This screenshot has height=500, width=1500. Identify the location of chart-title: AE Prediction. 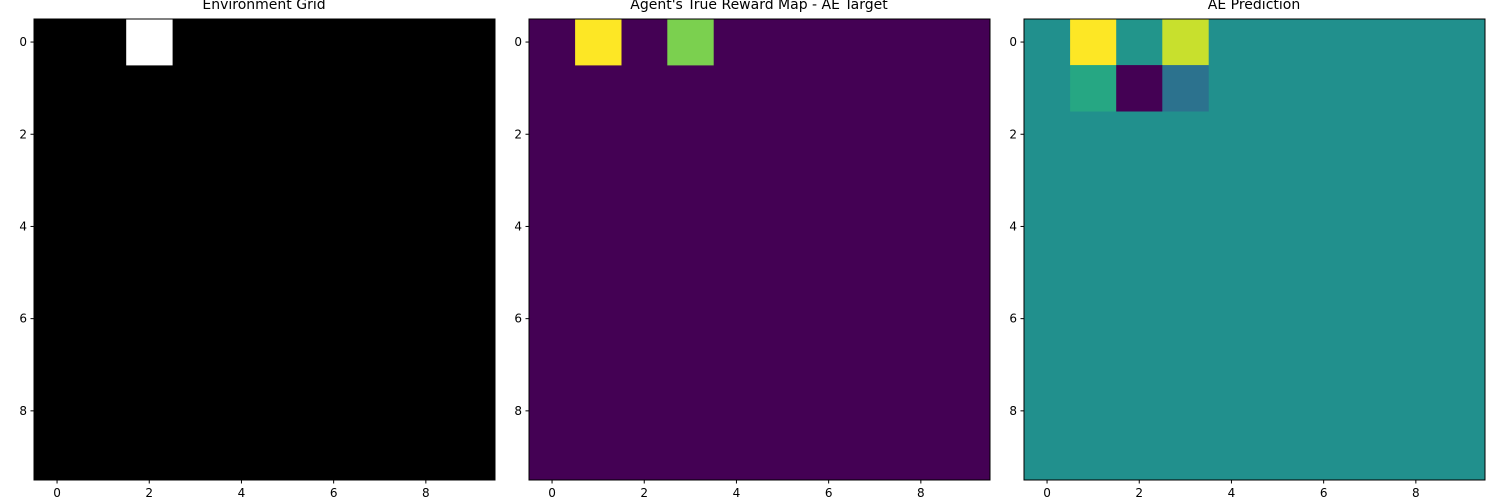
(1254, 6).